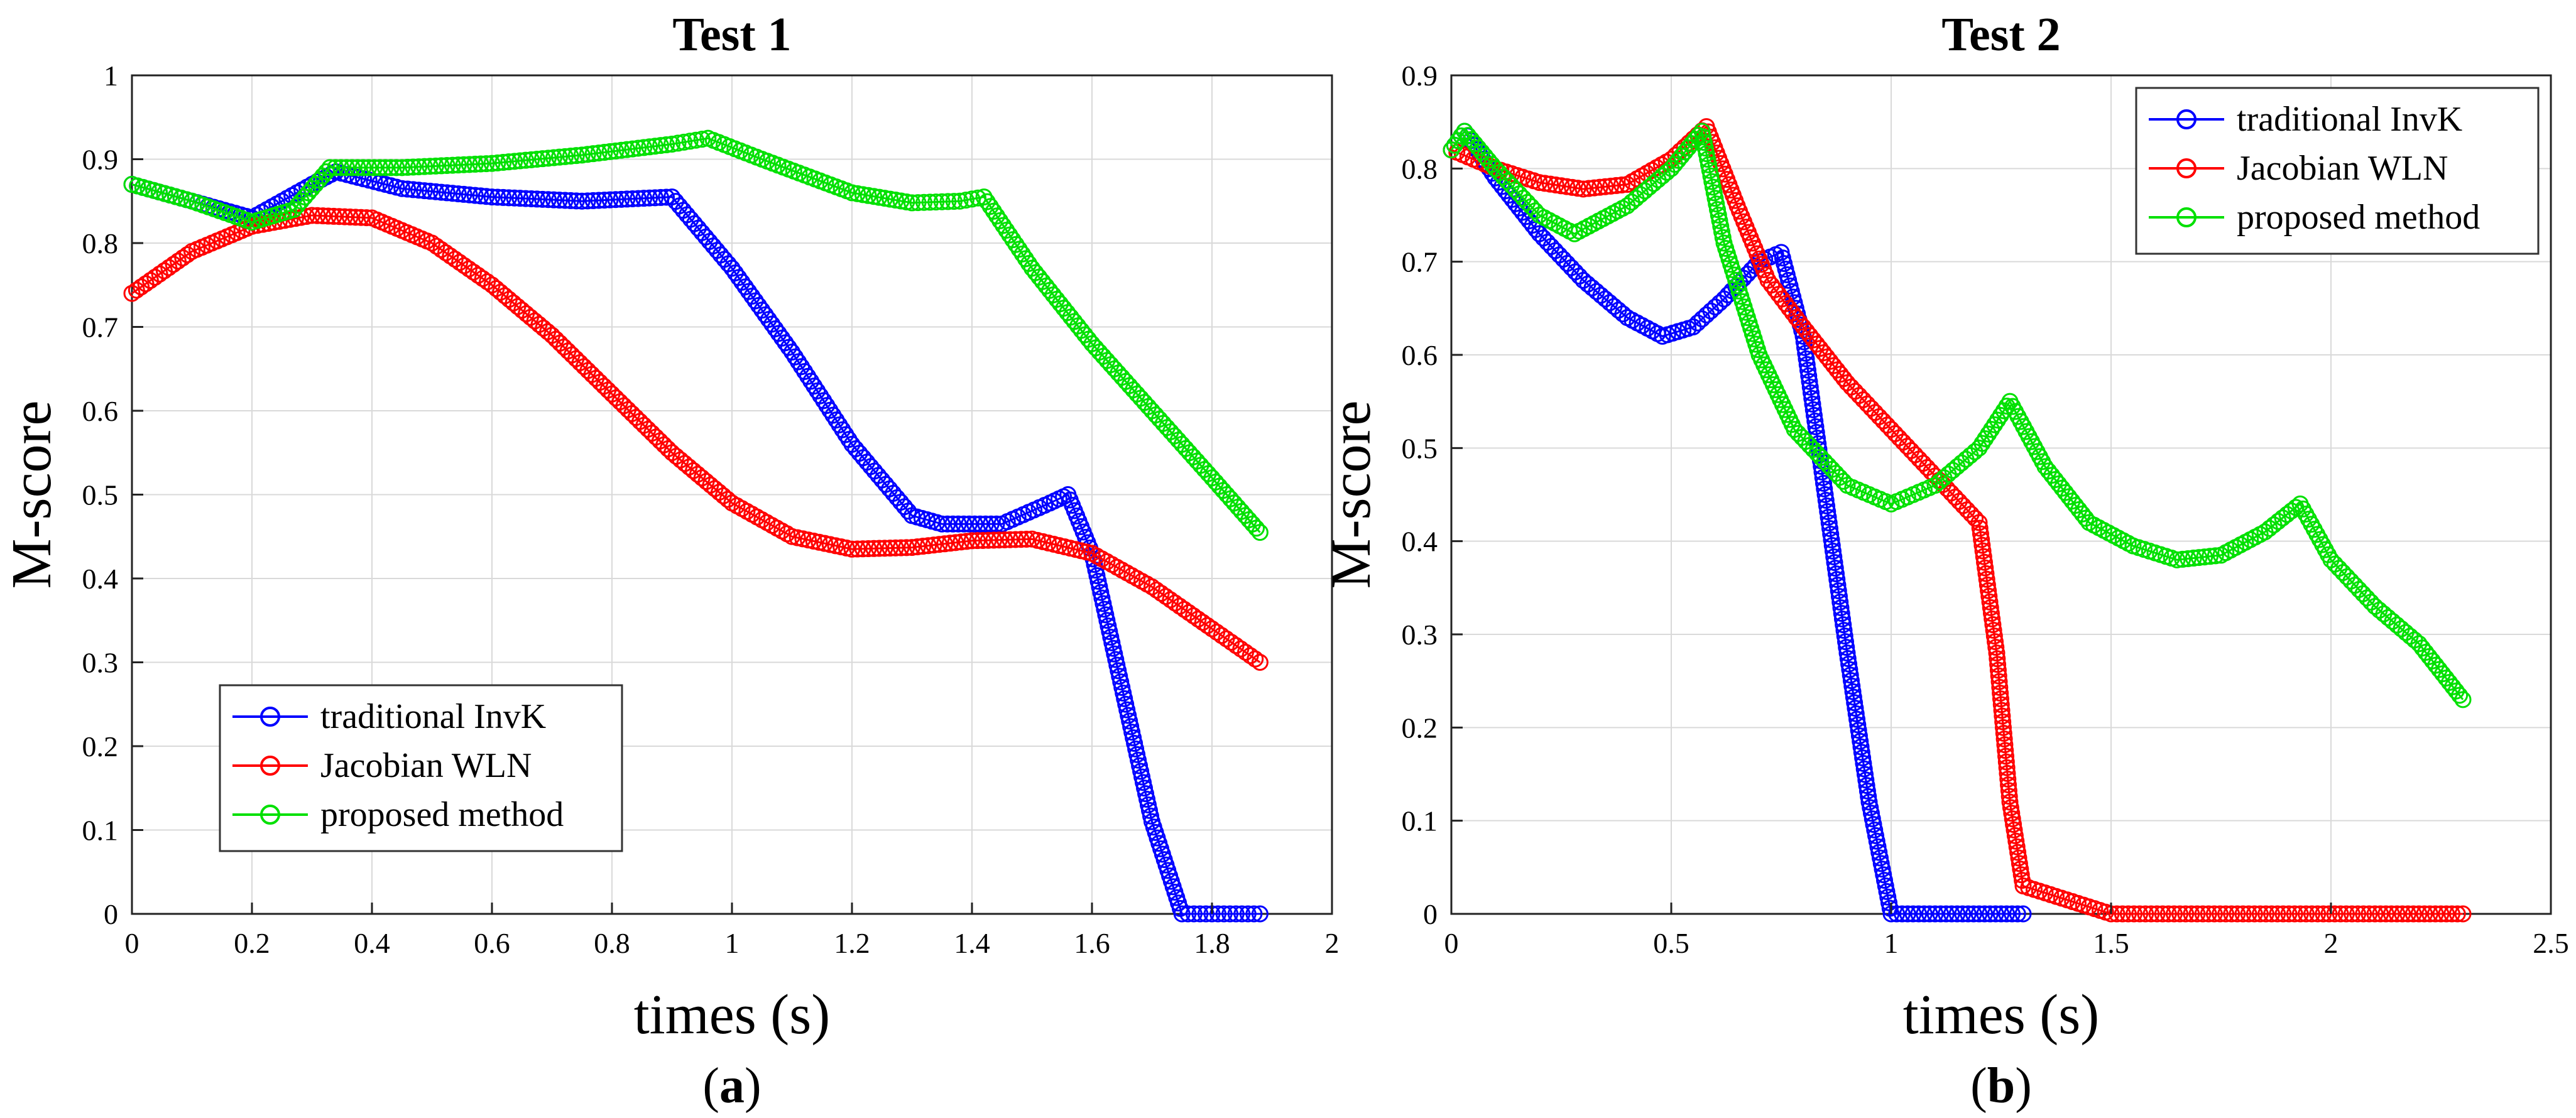  Describe the element at coordinates (1979, 1086) in the screenshot. I see `panel-label-open: (` at that location.